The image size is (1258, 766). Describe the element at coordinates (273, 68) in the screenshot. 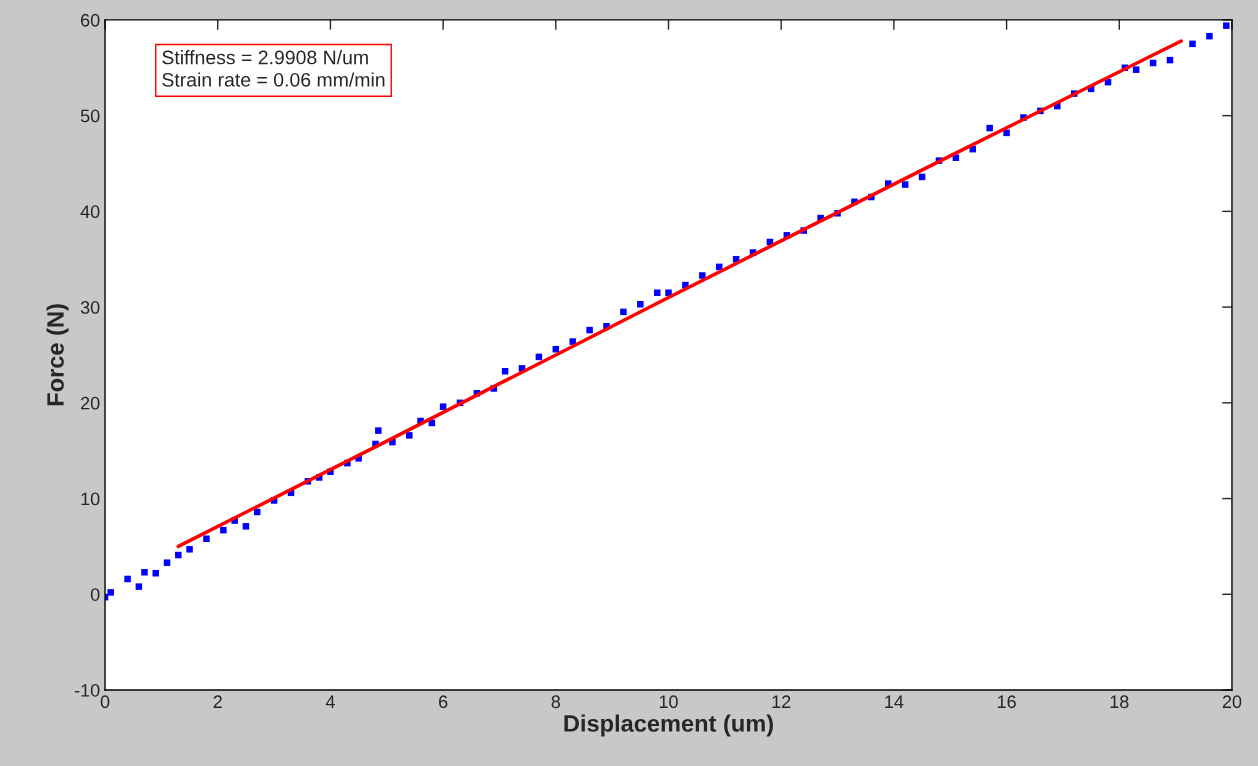

I see `annotation: Stiffness = 2.9908 N/um Strain rate = 0.06 mm/min` at that location.